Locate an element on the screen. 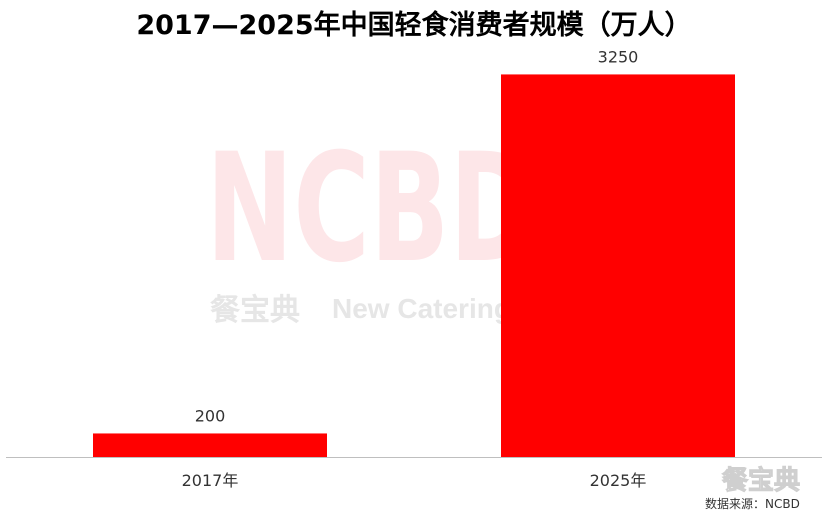  source-note: 数据来源：NCBD is located at coordinates (752, 503).